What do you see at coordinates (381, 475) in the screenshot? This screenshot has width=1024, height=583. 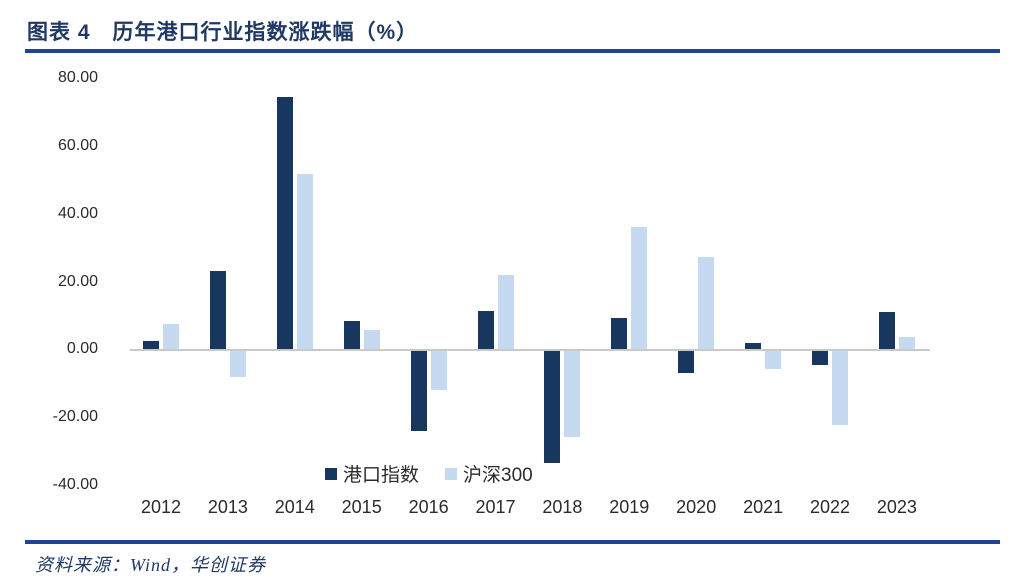 I see `legend-label: 港口指数` at bounding box center [381, 475].